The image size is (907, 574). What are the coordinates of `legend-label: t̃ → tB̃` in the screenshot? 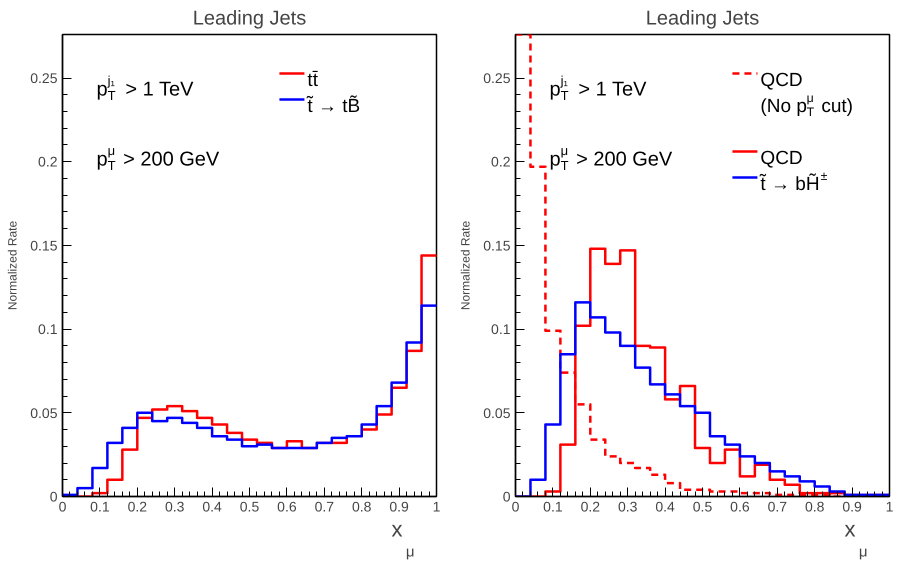 It's located at (333, 105).